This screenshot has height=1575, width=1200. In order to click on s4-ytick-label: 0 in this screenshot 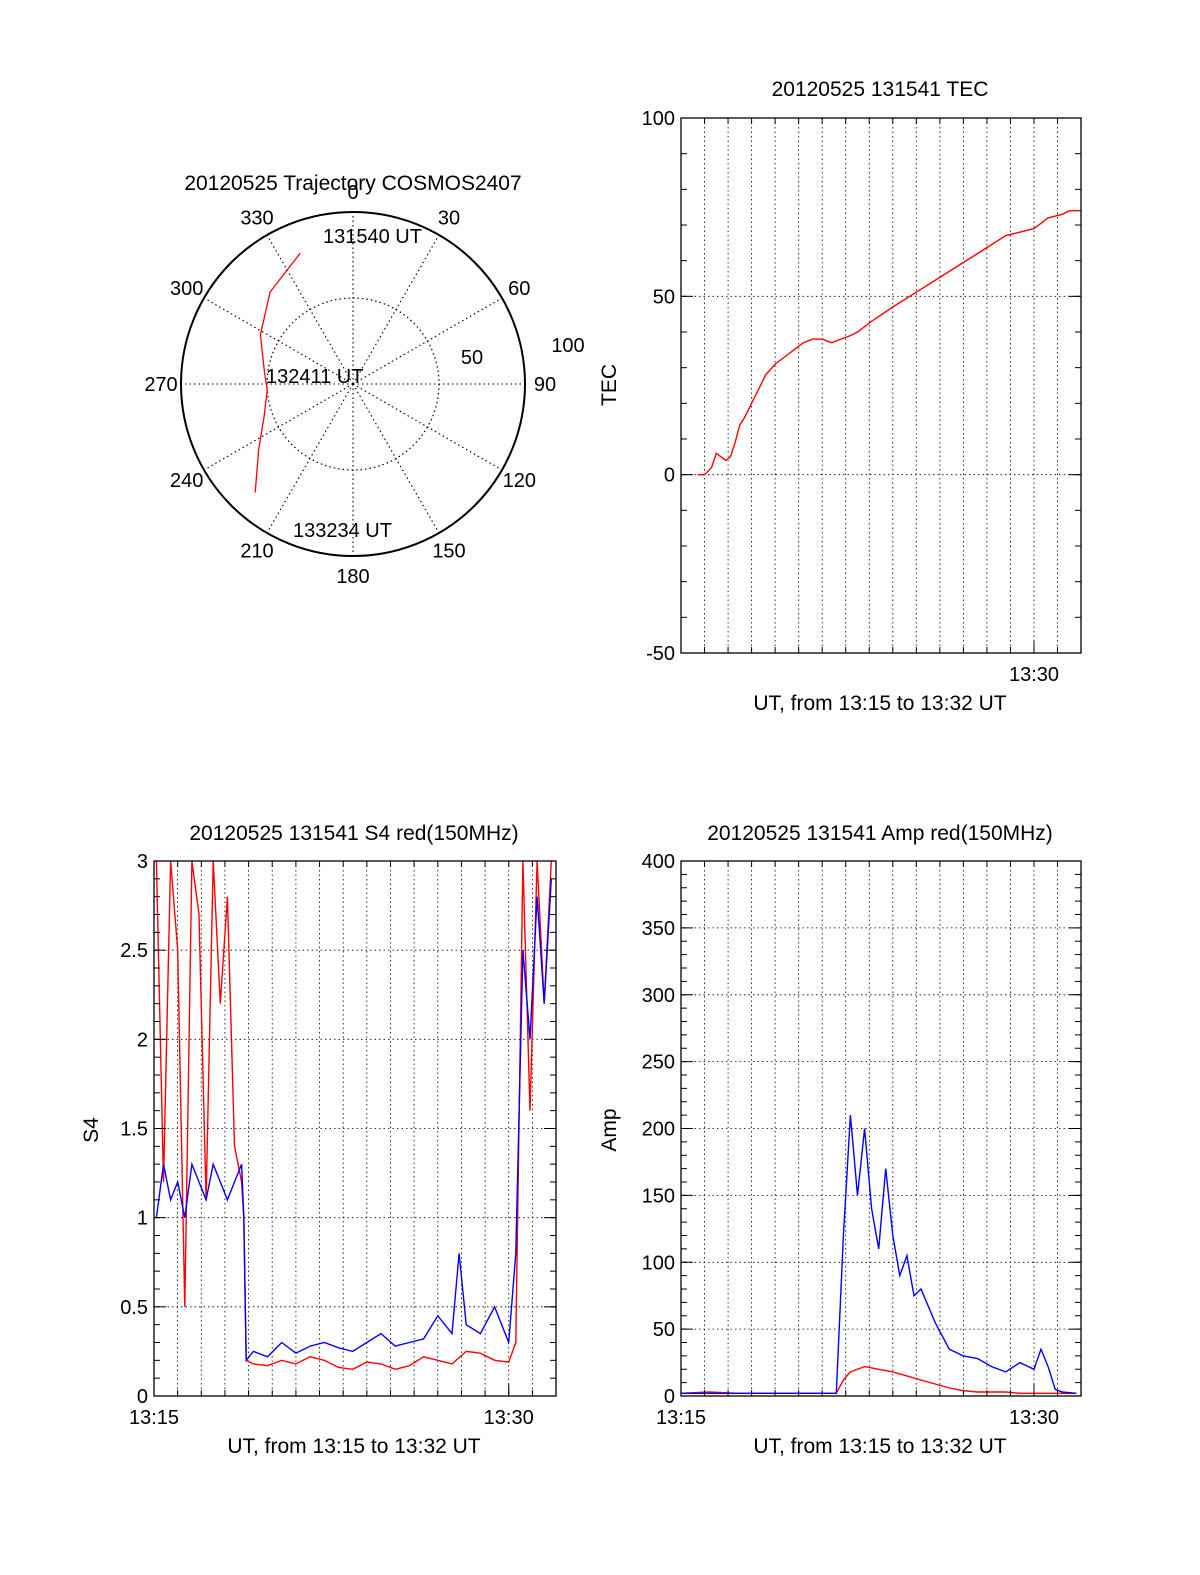, I will do `click(142, 1397)`.